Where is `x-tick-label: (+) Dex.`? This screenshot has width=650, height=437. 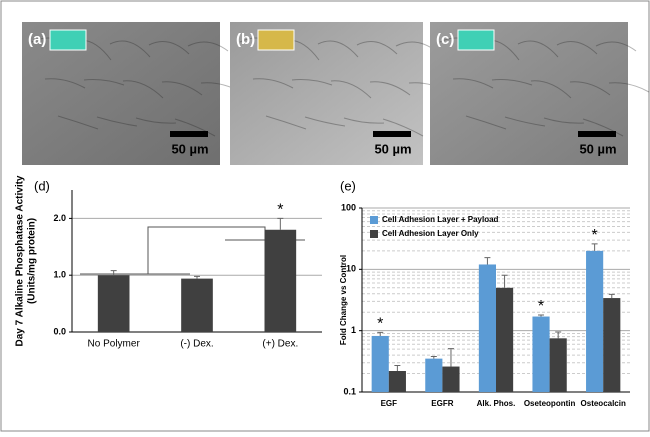
x-tick-label: (+) Dex. is located at coordinates (280, 344).